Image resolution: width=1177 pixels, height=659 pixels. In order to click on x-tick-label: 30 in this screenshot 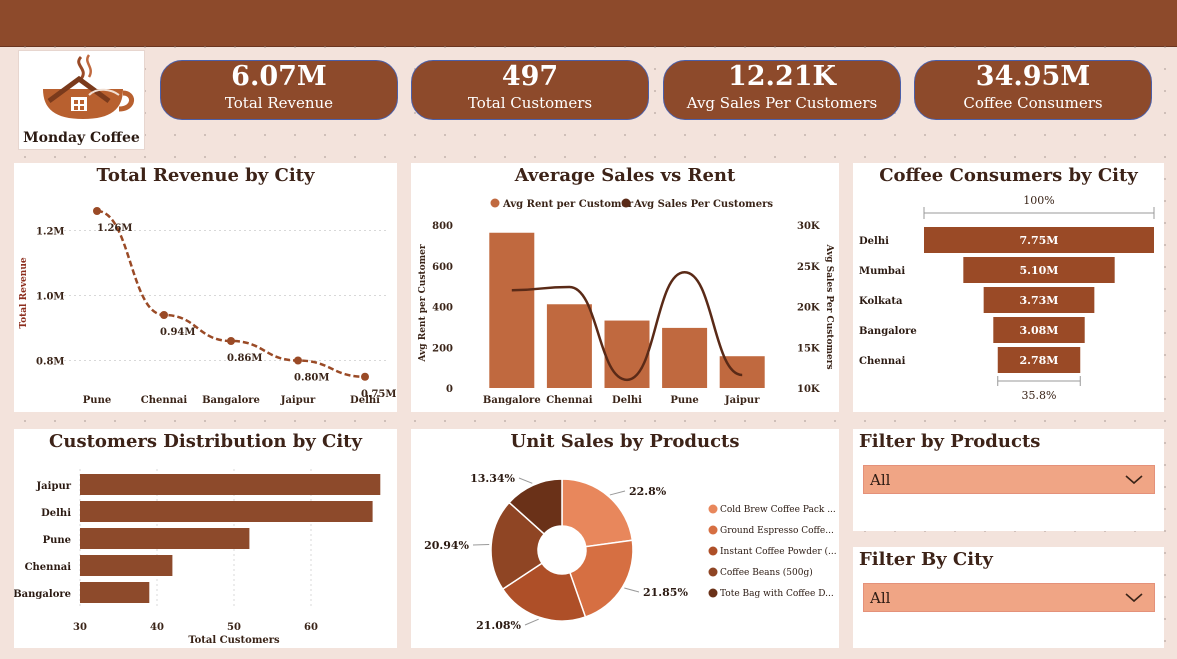, I will do `click(80, 627)`.